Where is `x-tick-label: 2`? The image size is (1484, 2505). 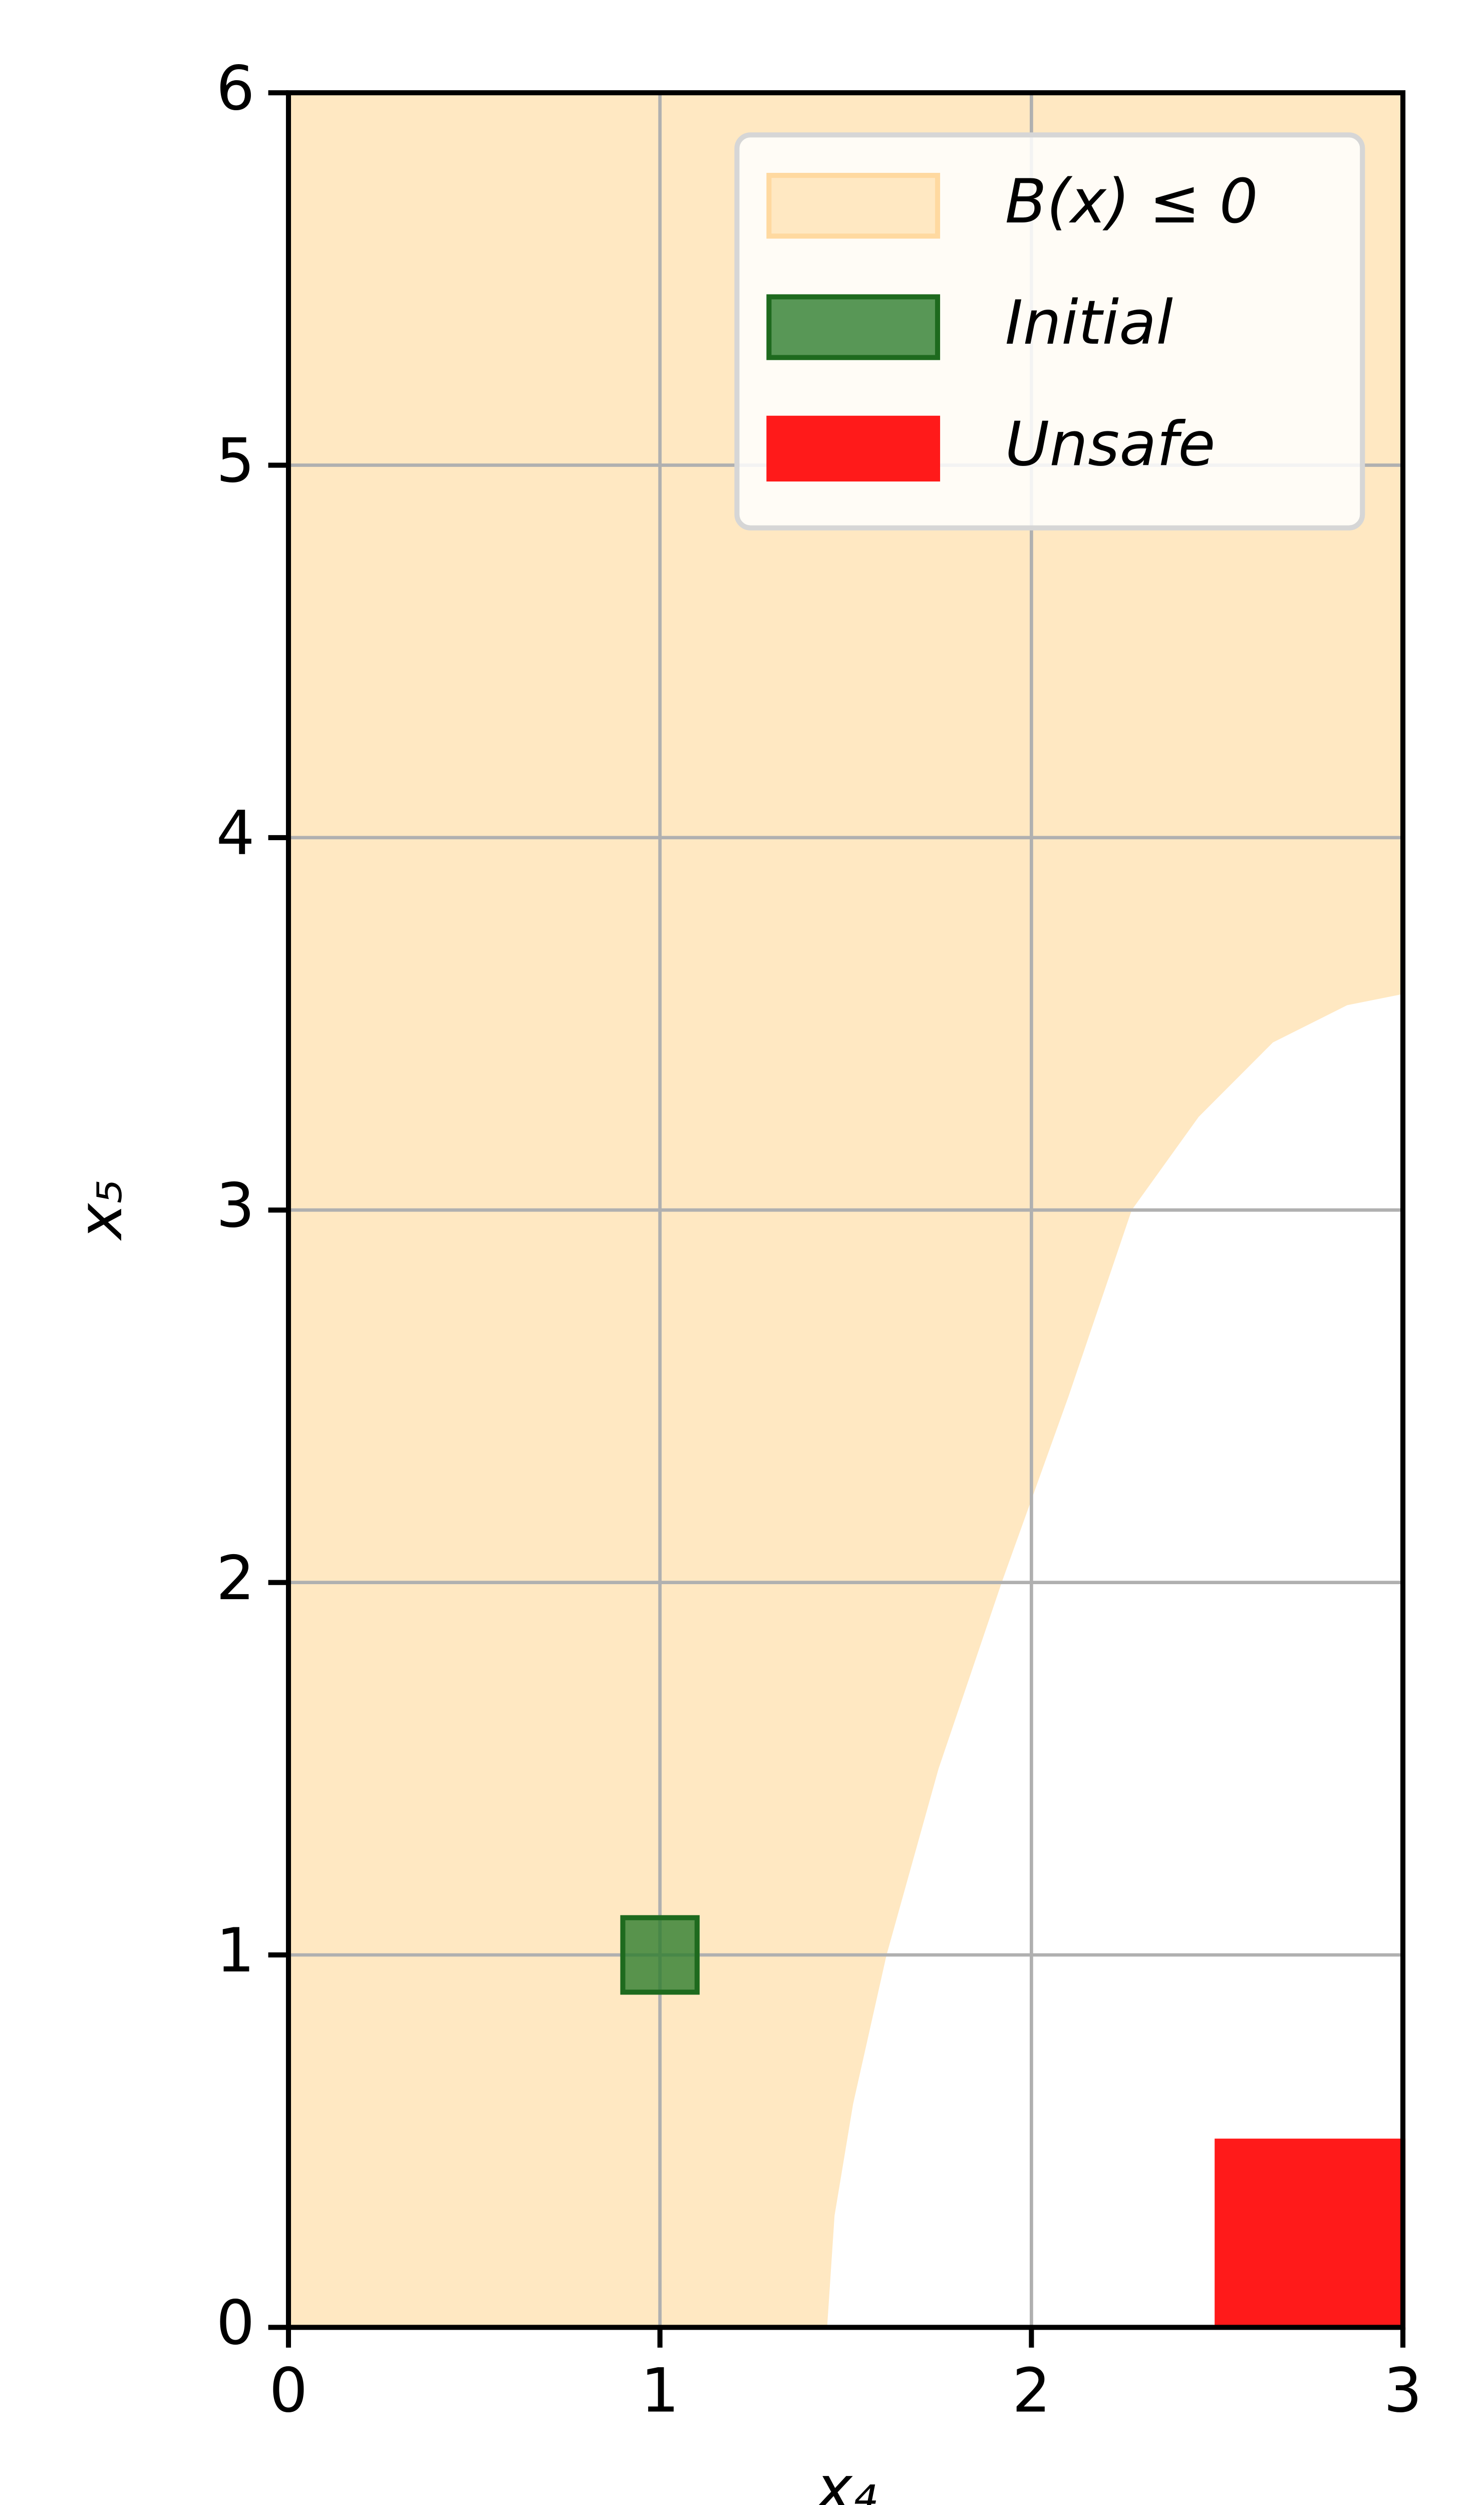
x-tick-label: 2 is located at coordinates (1031, 2390).